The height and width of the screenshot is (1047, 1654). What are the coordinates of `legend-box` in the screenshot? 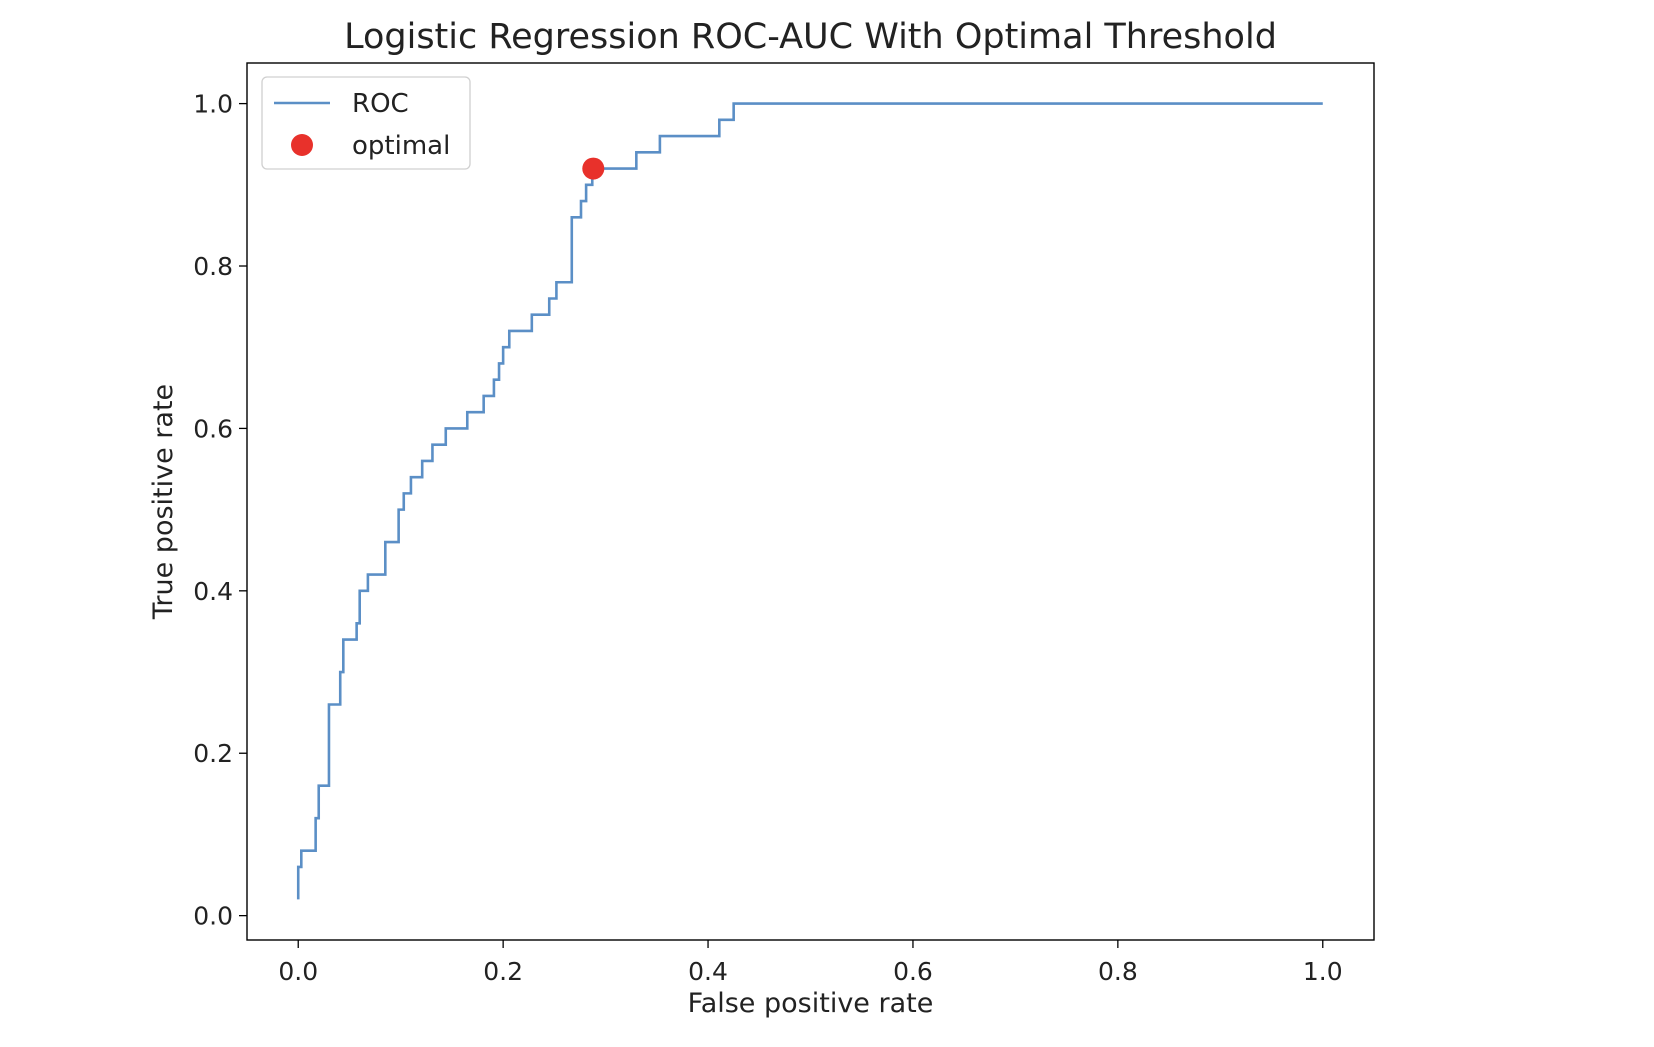 It's located at (366, 123).